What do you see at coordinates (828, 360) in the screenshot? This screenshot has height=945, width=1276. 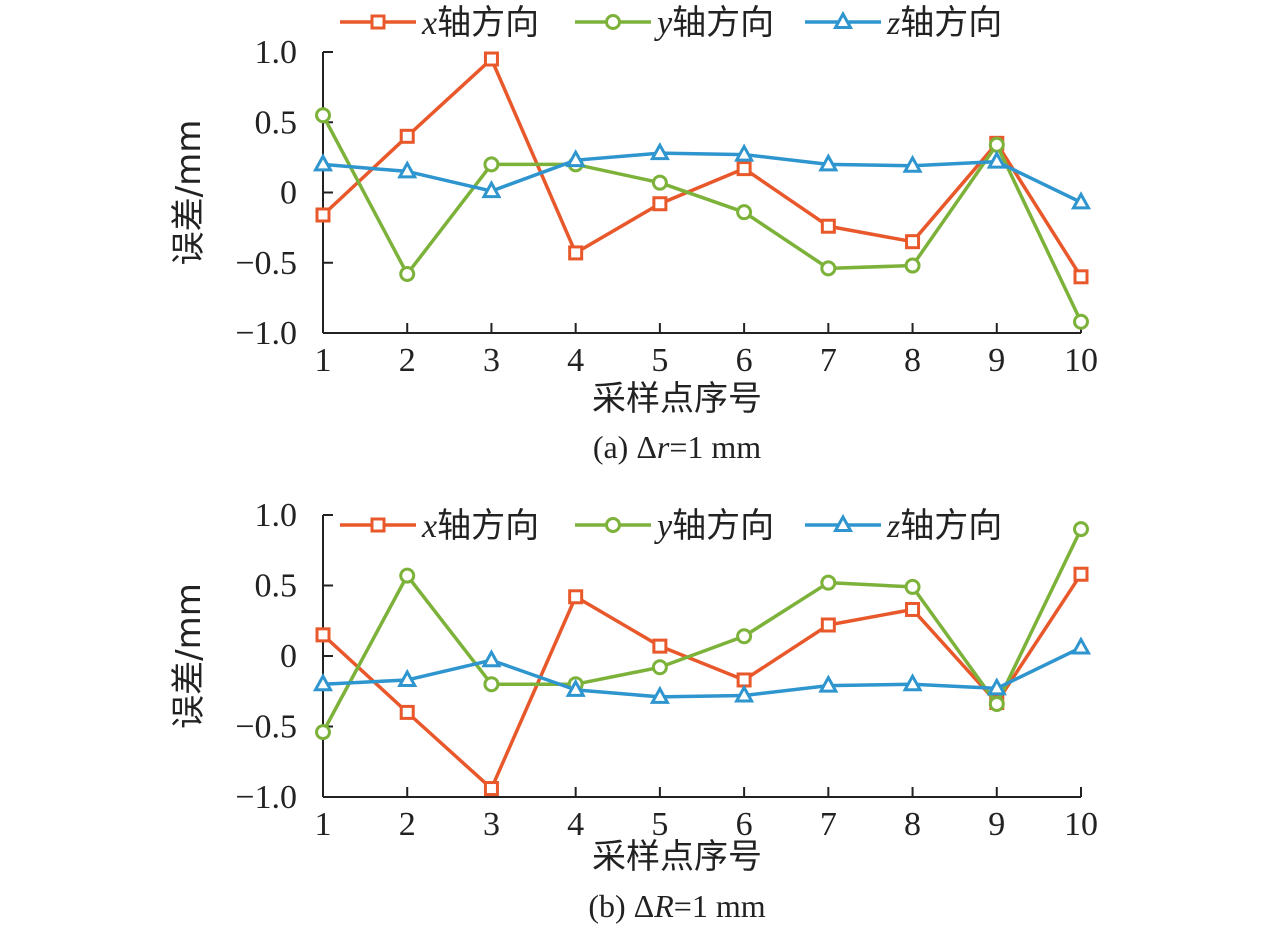 I see `x-tick-label: 7` at bounding box center [828, 360].